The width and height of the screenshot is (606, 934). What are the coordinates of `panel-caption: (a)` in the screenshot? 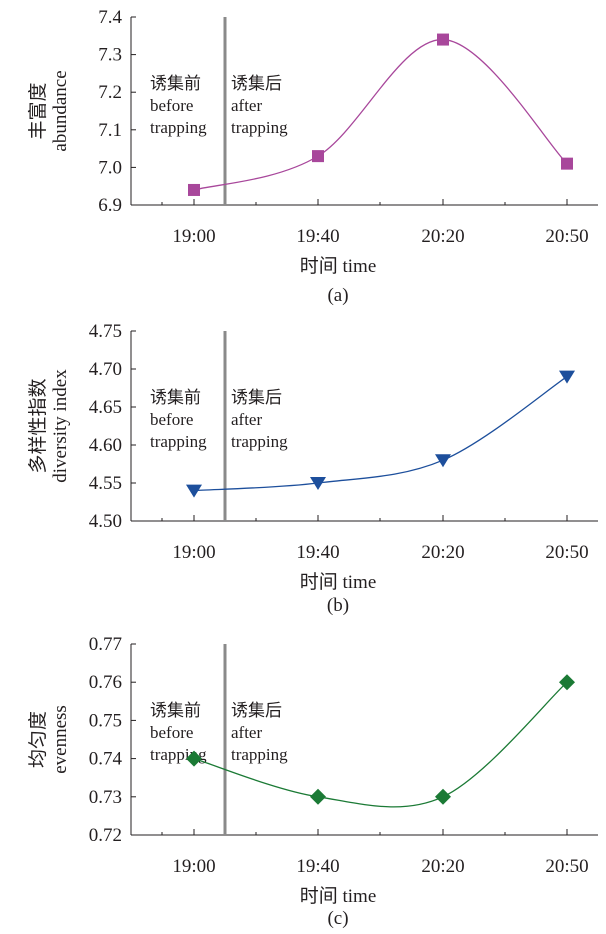 It's located at (337, 295).